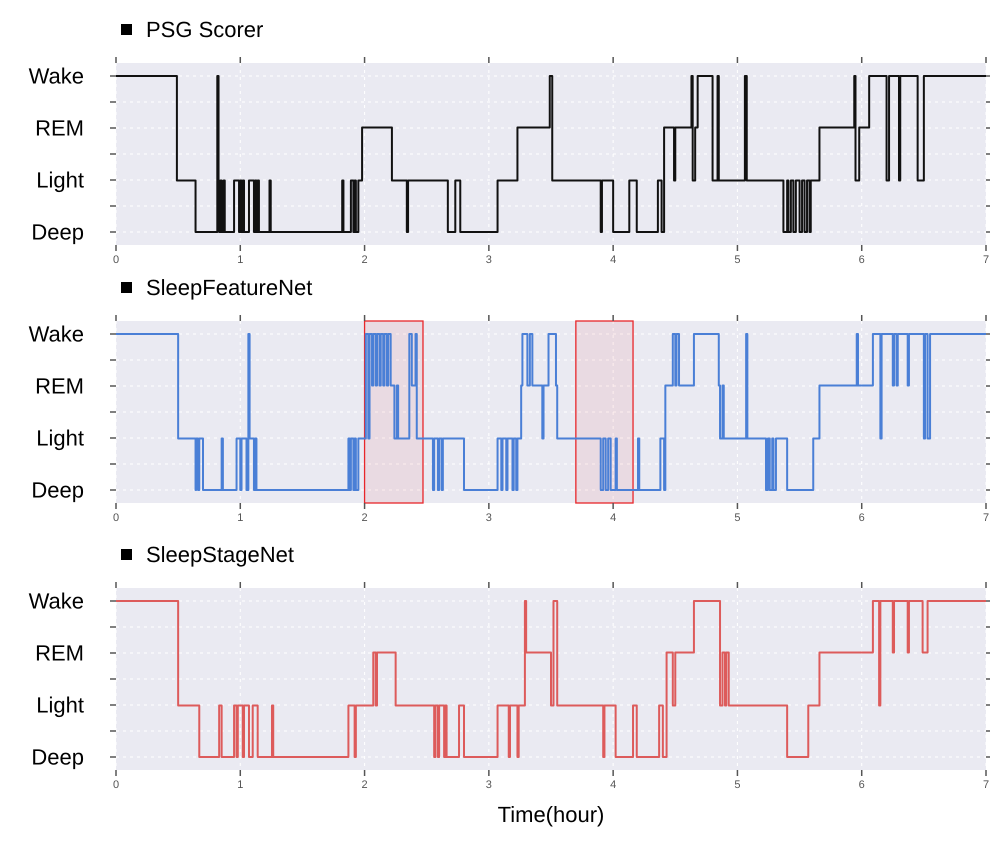 The image size is (990, 841). What do you see at coordinates (220, 554) in the screenshot?
I see `chart-title: SleepStageNet` at bounding box center [220, 554].